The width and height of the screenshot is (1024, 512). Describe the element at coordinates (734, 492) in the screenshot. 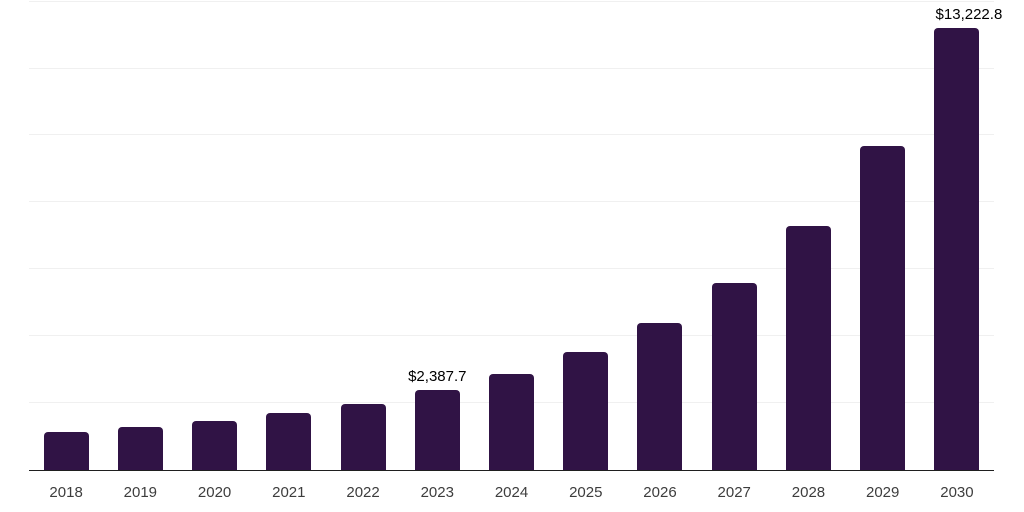

I see `x-tick-label-2027: 2027` at that location.